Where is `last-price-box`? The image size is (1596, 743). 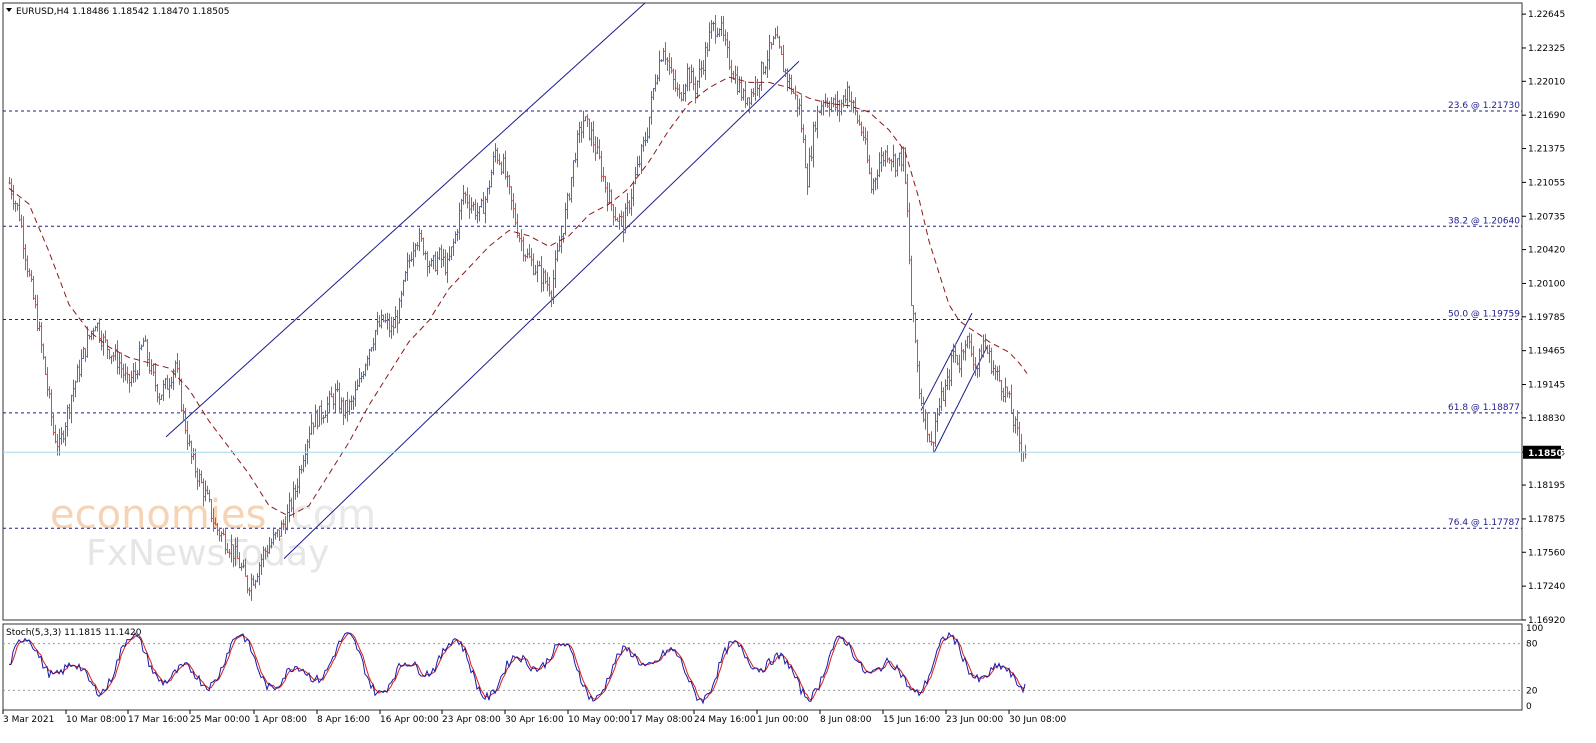
last-price-box is located at coordinates (1542, 452).